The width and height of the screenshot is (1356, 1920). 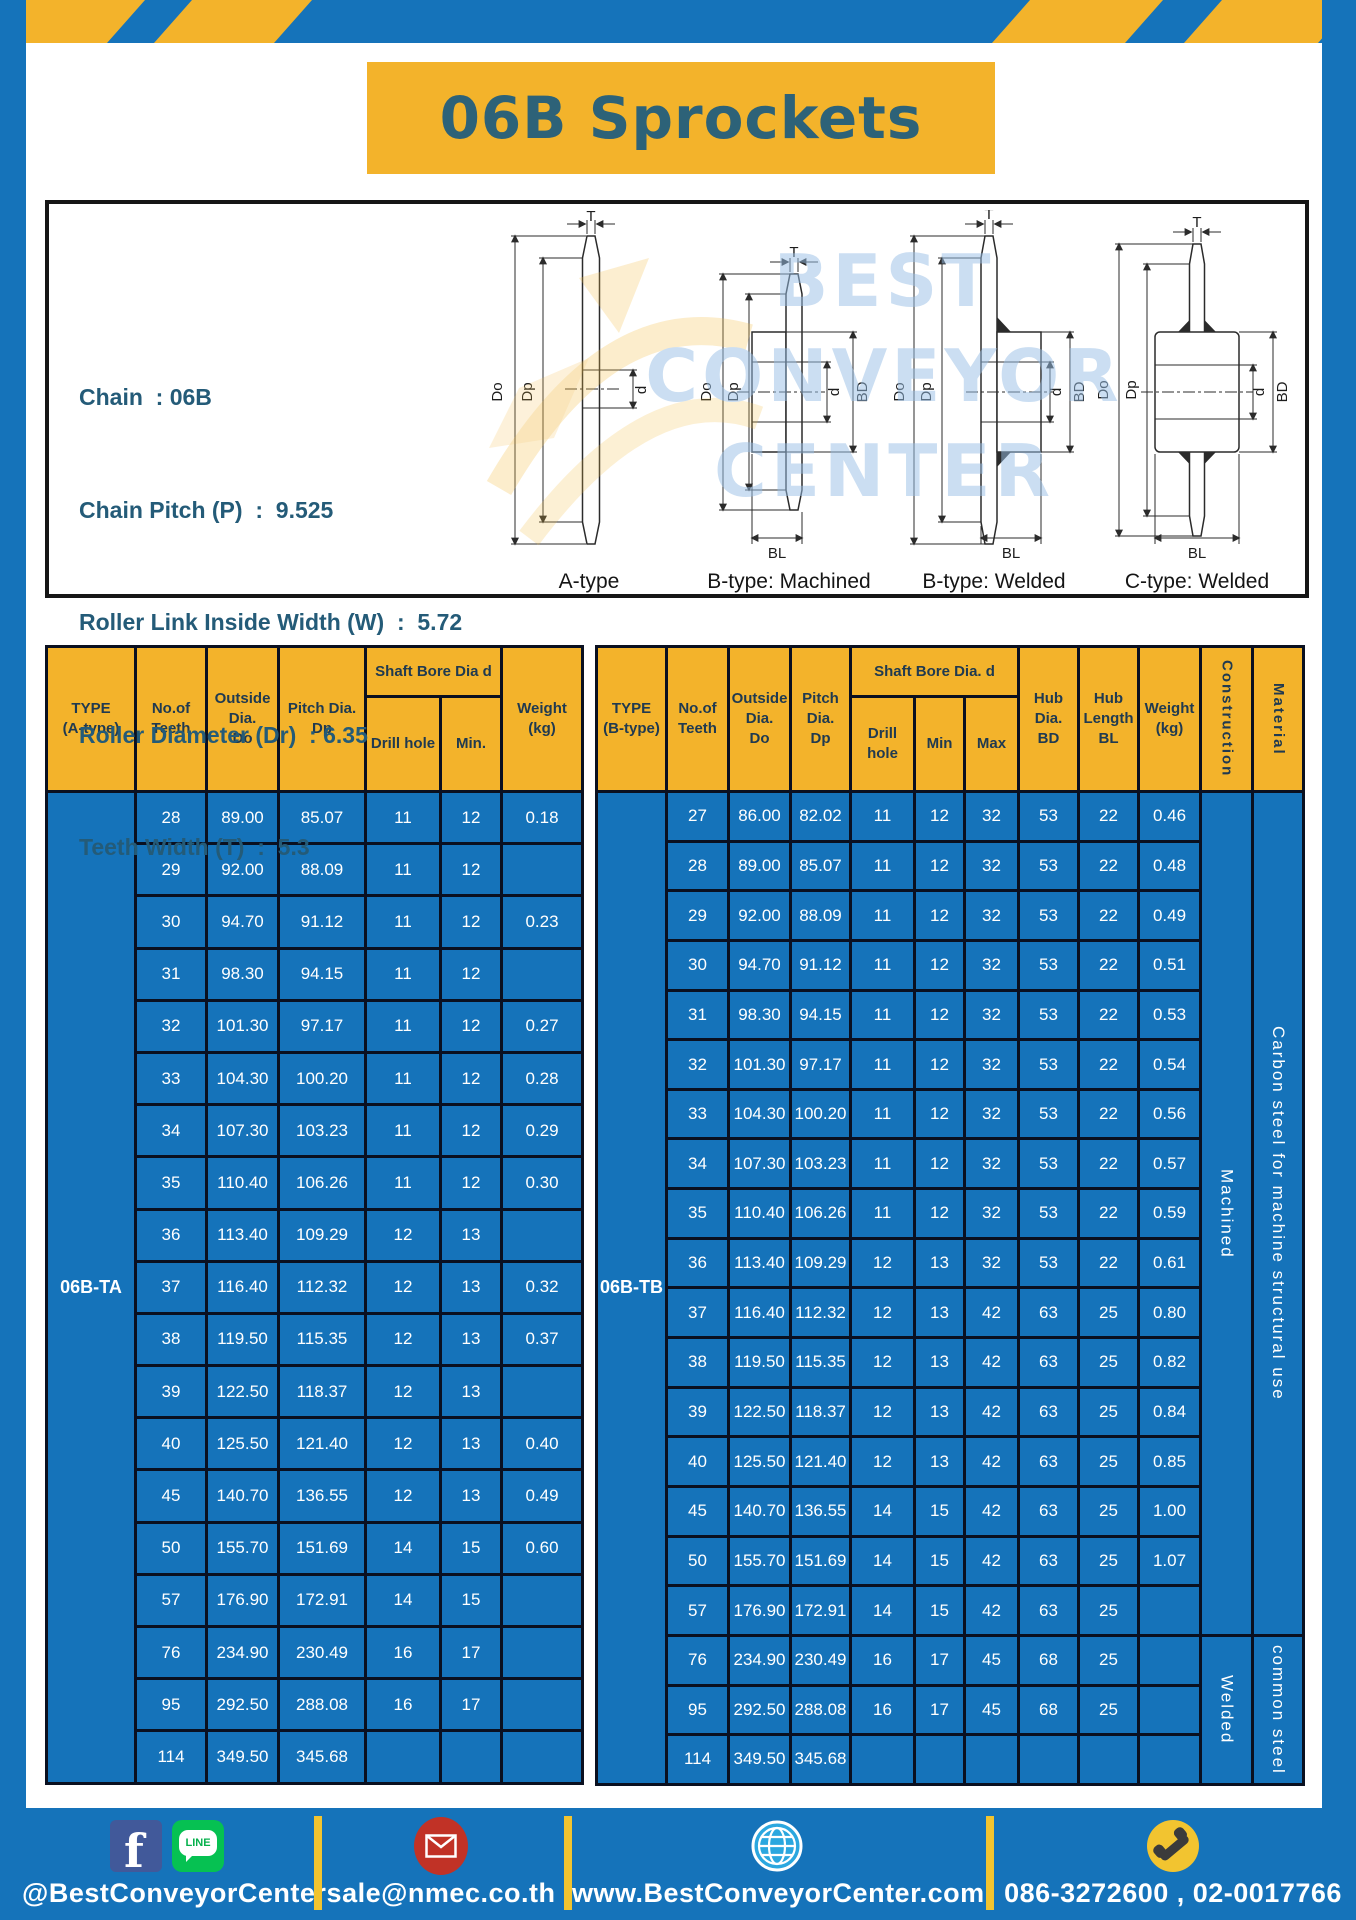 I want to click on table-row: 45 140.70 136.55 14 15 42 63 25 1.00, so click(x=950, y=1511).